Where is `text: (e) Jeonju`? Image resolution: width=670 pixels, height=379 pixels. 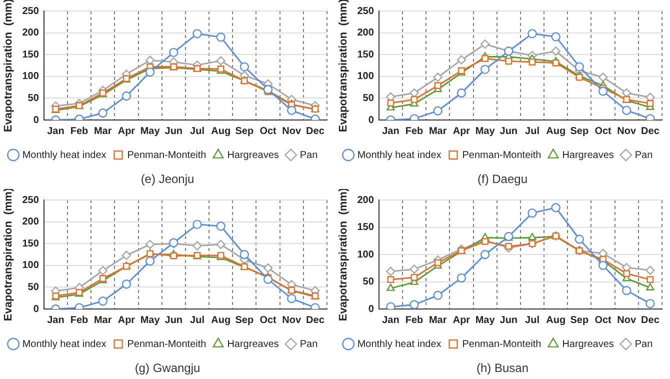 text: (e) Jeonju is located at coordinates (168, 179).